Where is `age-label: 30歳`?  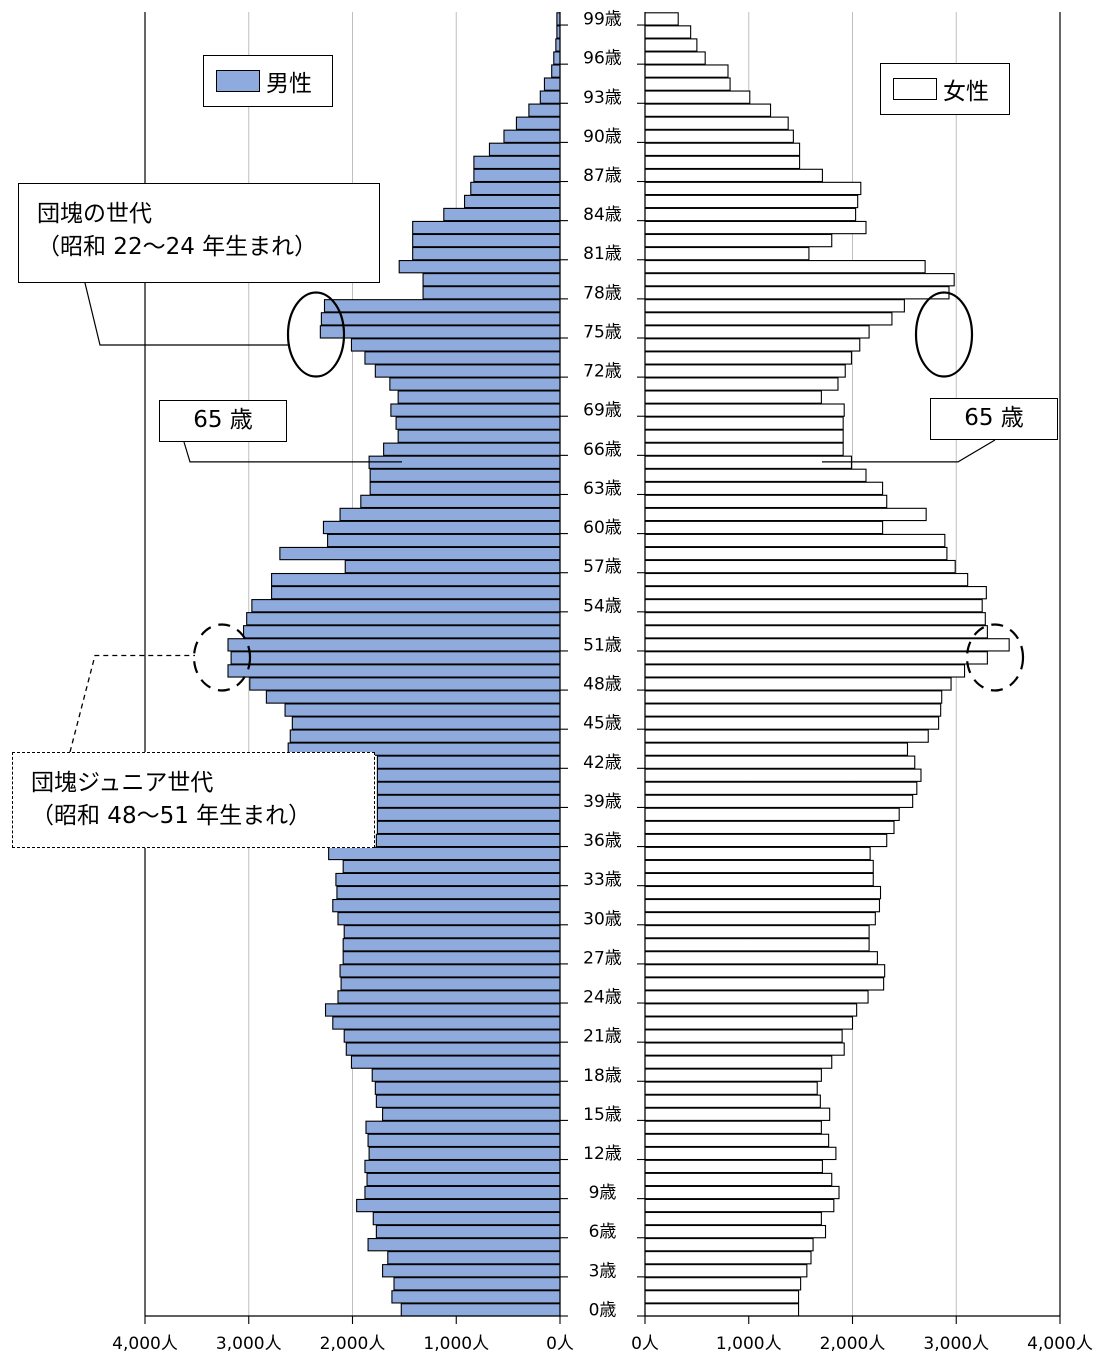
age-label: 30歳 is located at coordinates (602, 919).